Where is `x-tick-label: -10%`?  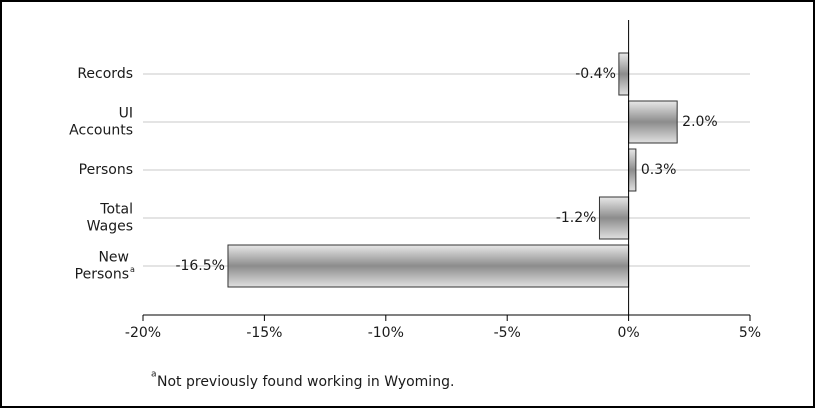
x-tick-label: -10% is located at coordinates (386, 333).